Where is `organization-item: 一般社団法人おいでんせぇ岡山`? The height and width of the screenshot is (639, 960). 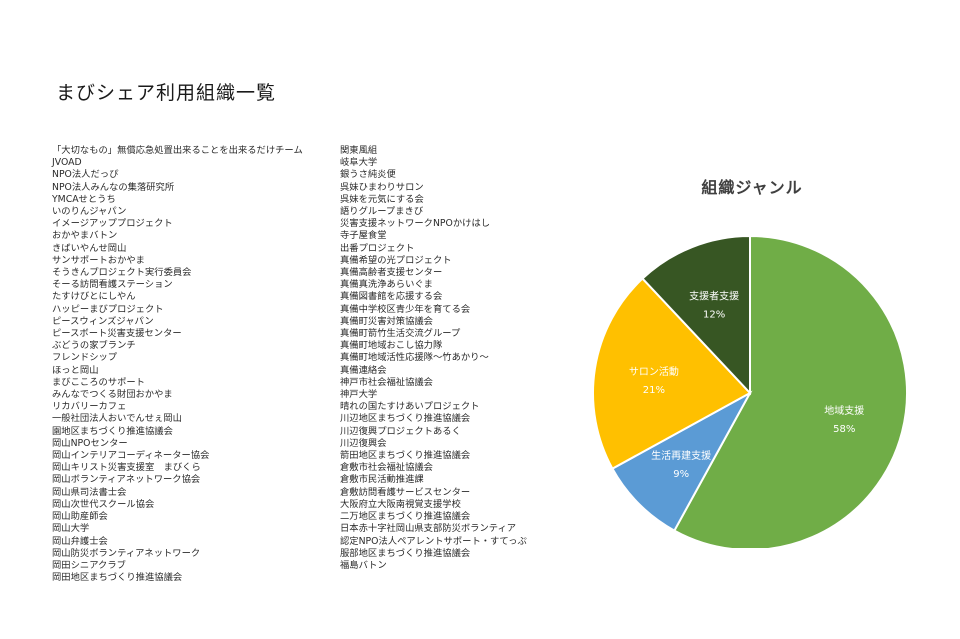 organization-item: 一般社団法人おいでんせぇ岡山 is located at coordinates (117, 419).